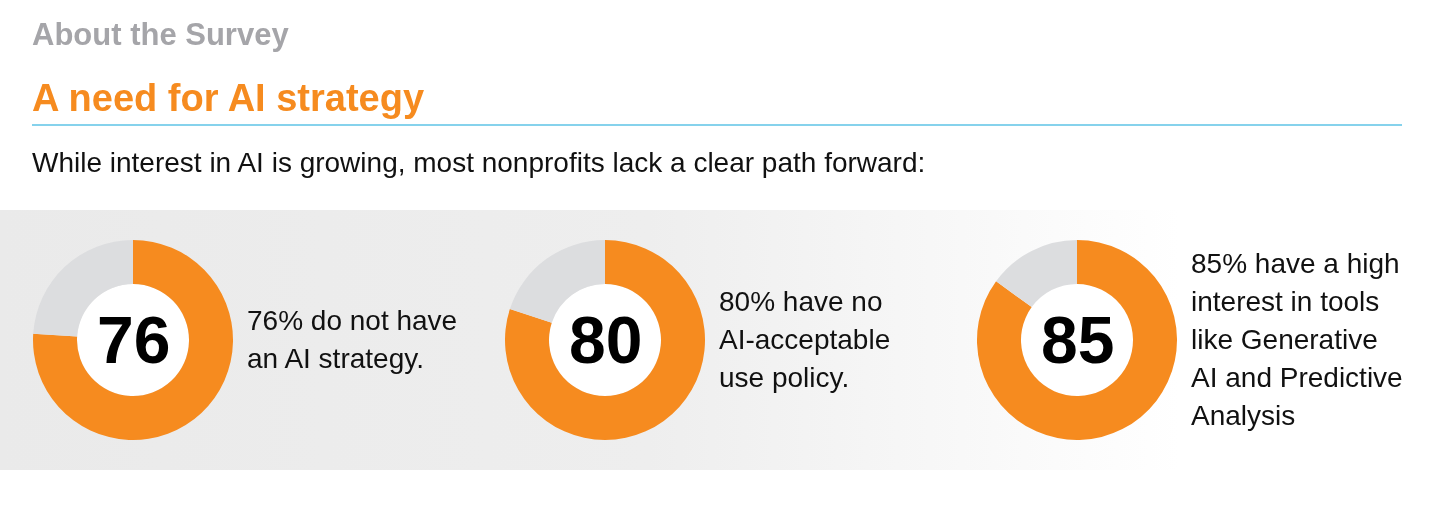 The width and height of the screenshot is (1456, 505). I want to click on text: A need for AI strategy, so click(228, 99).